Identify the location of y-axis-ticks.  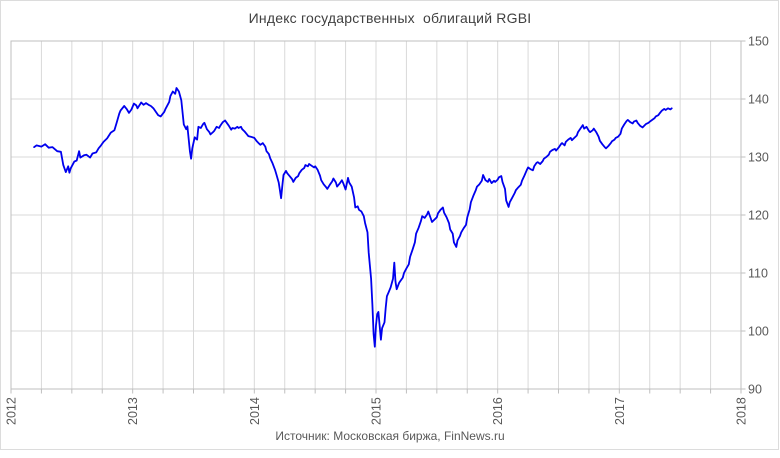
(743, 215).